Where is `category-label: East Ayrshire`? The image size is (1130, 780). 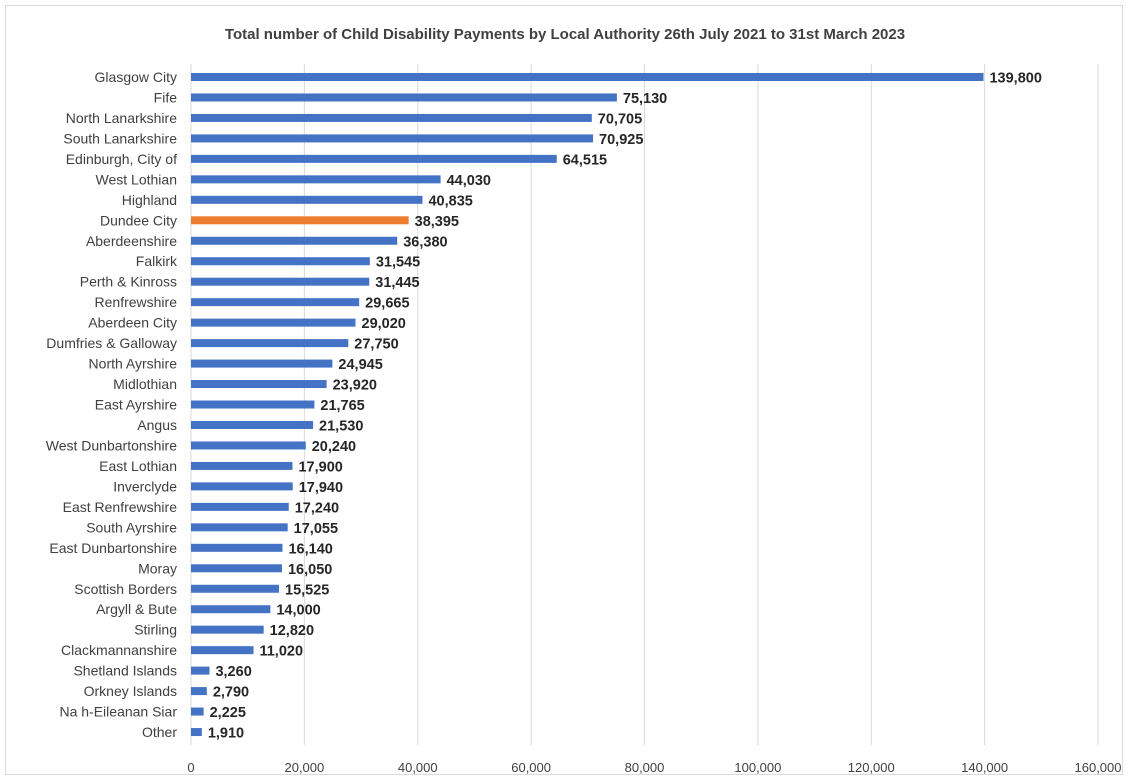
category-label: East Ayrshire is located at coordinates (136, 405).